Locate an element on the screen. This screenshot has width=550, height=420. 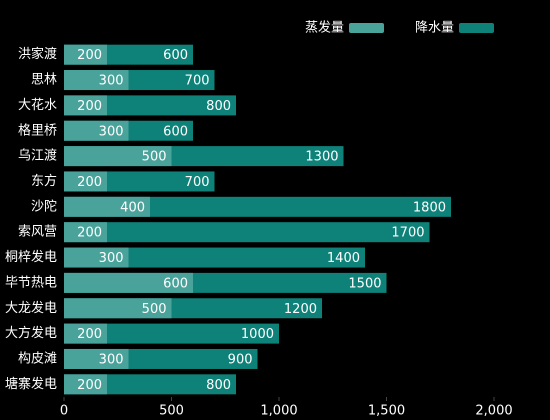
data-label: 1800 is located at coordinates (429, 207).